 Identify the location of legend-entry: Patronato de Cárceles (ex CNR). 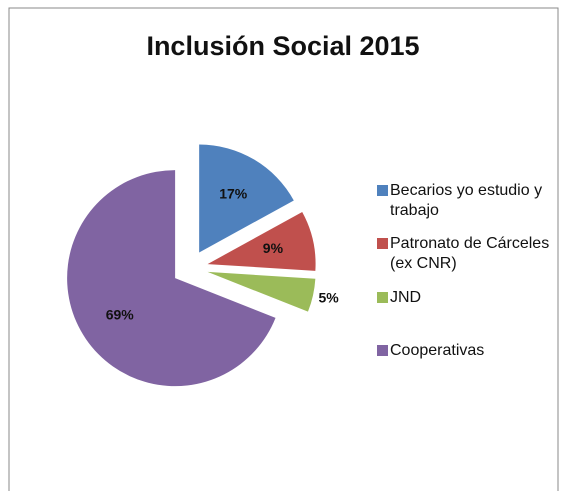
(470, 253).